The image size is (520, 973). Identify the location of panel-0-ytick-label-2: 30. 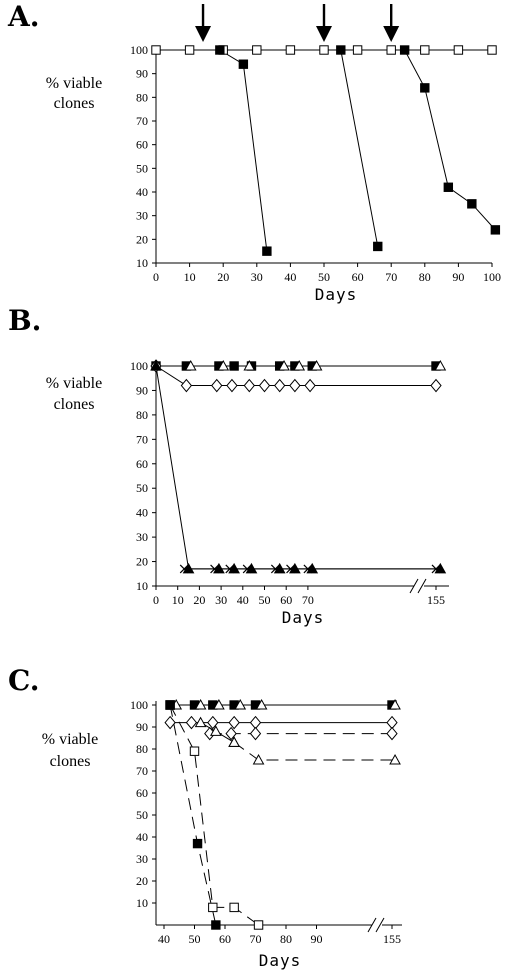
(142, 216).